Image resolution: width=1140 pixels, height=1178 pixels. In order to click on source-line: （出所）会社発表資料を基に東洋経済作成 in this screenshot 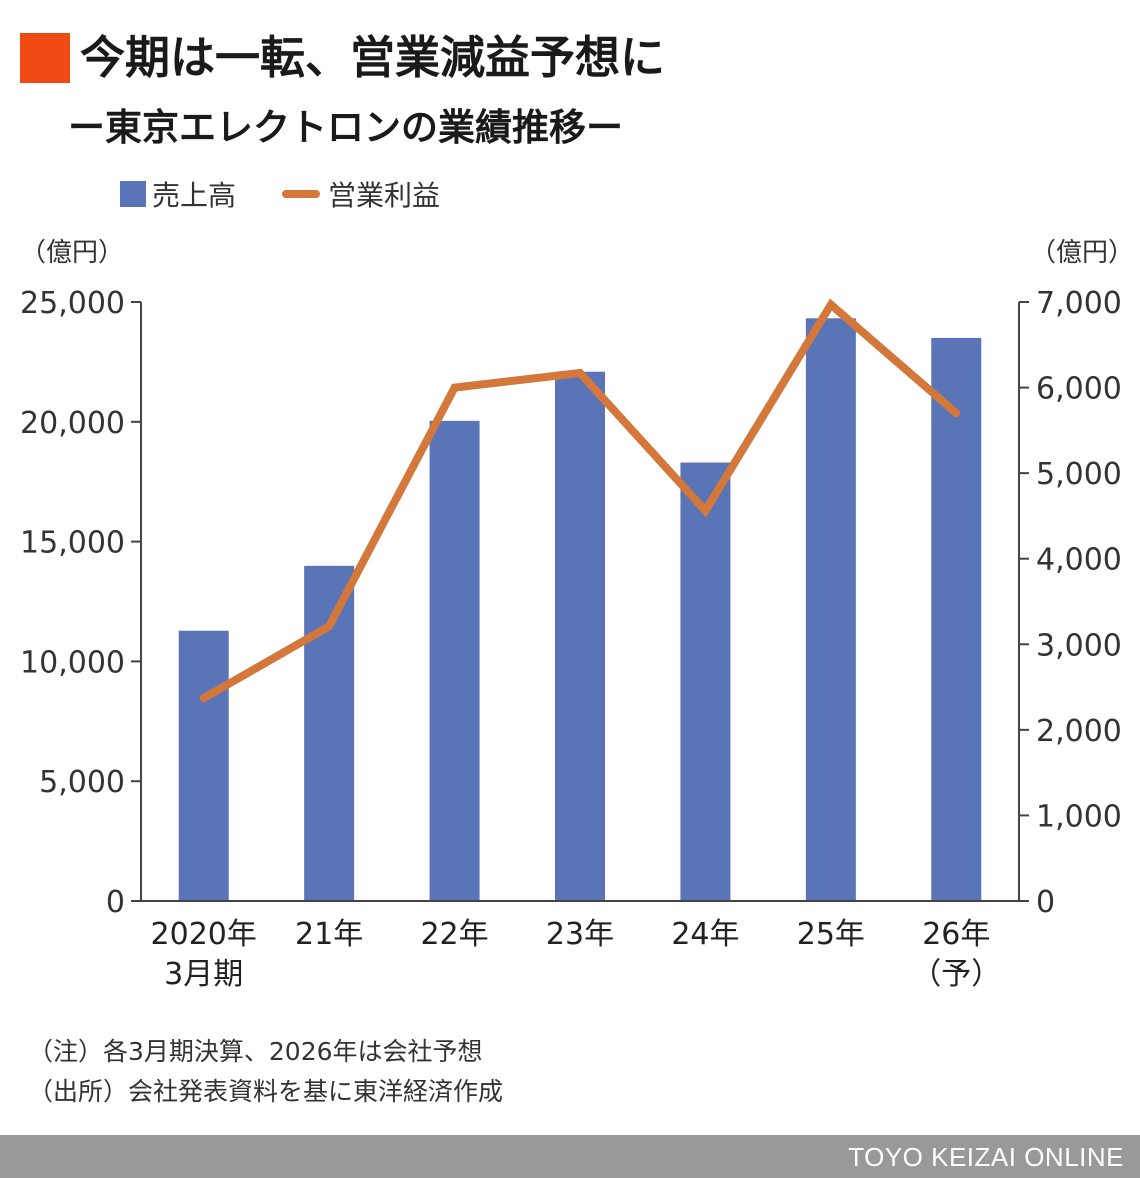, I will do `click(266, 1091)`.